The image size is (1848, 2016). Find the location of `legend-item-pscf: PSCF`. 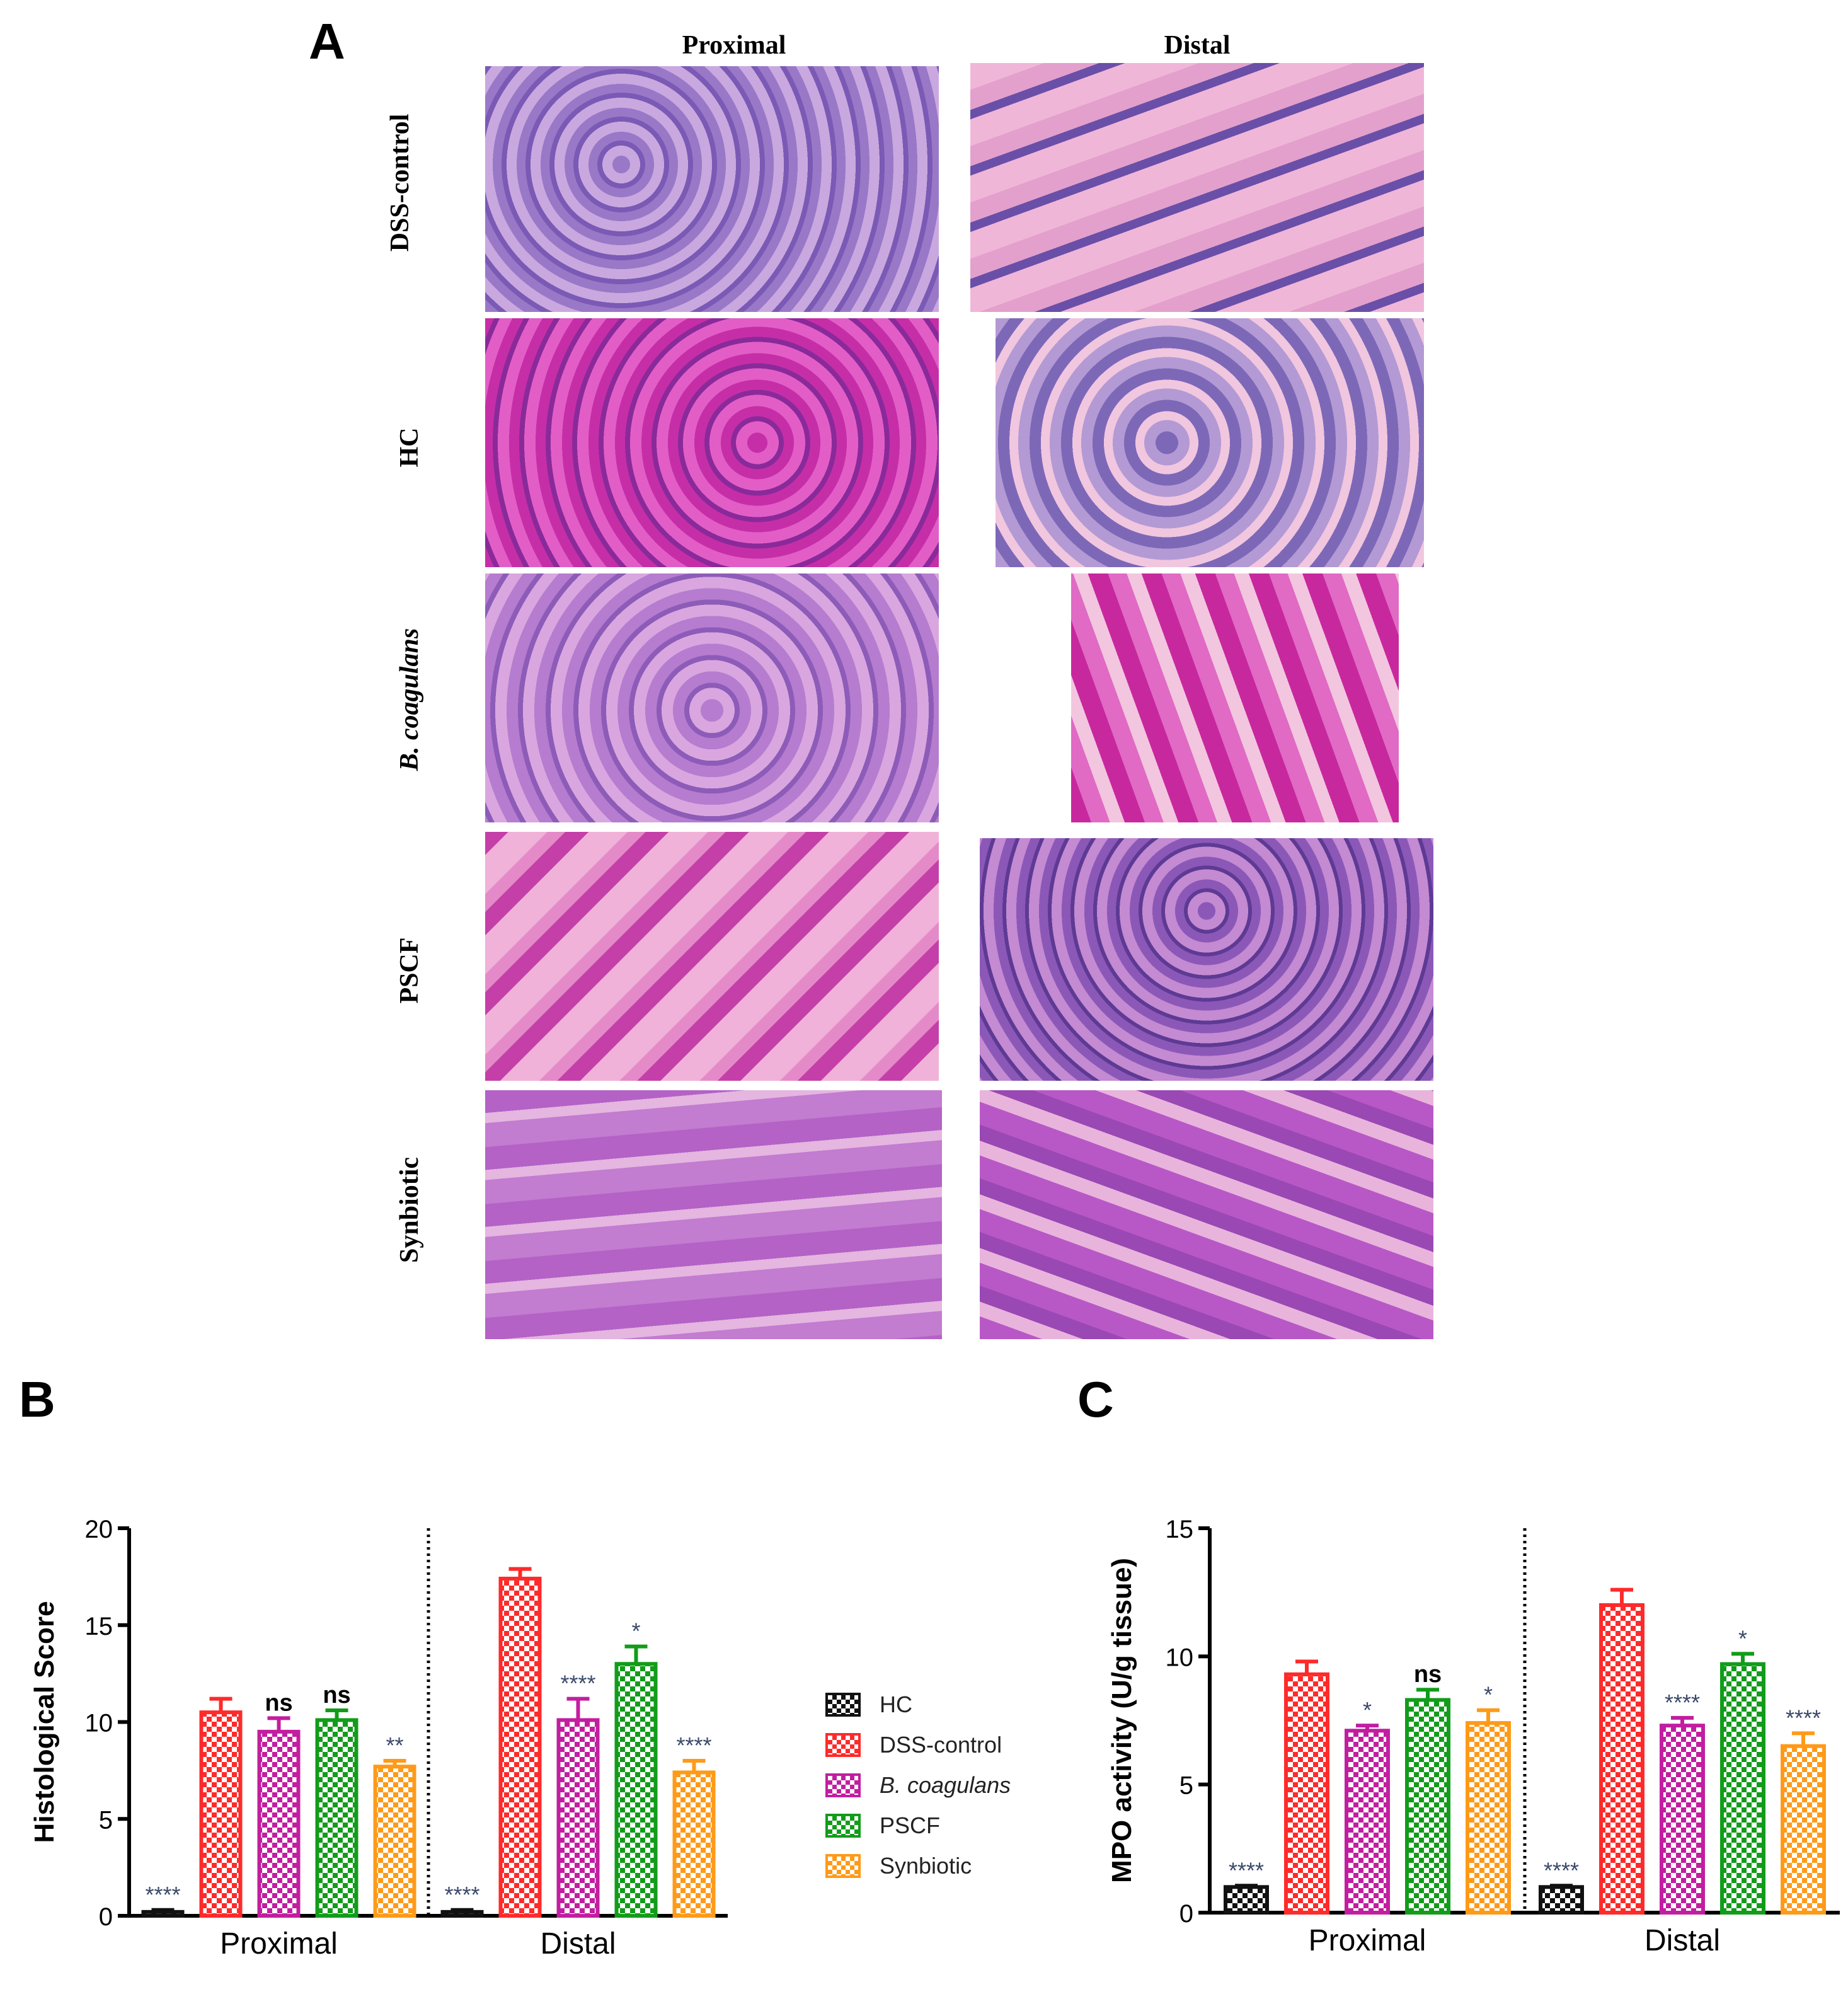

legend-item-pscf: PSCF is located at coordinates (882, 1825).